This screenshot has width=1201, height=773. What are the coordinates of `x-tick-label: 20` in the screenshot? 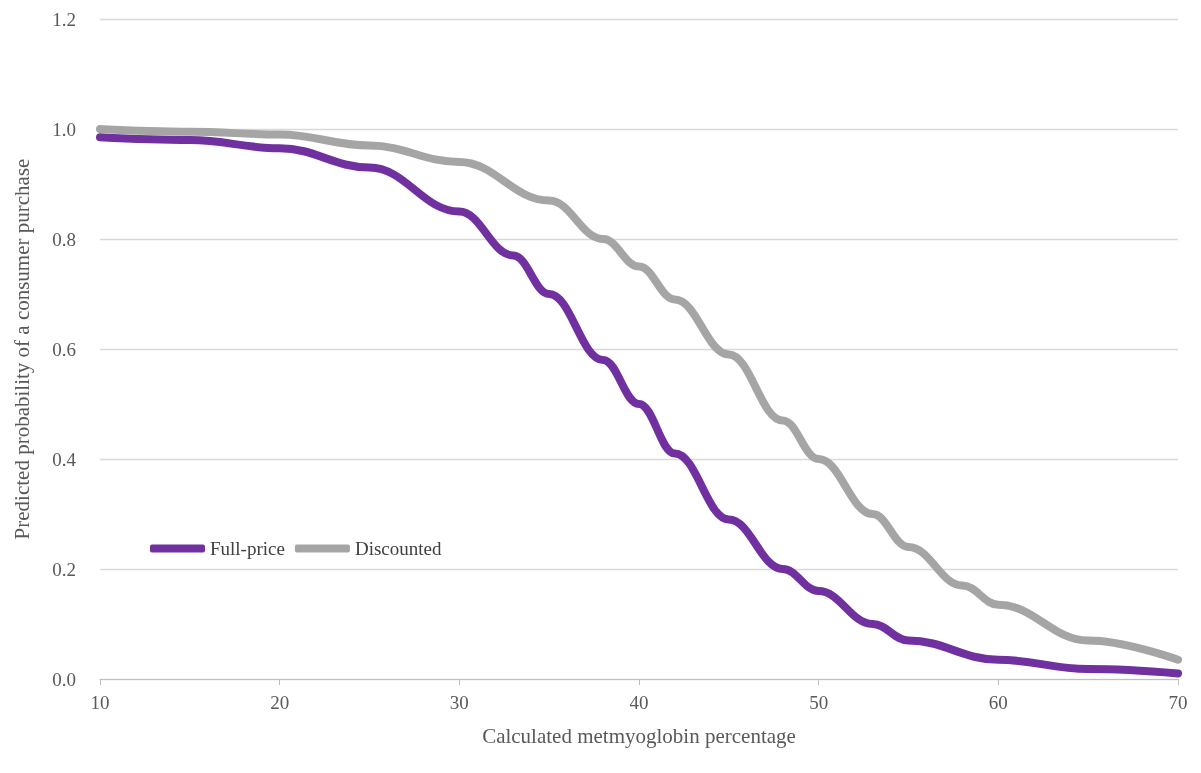 It's located at (280, 702).